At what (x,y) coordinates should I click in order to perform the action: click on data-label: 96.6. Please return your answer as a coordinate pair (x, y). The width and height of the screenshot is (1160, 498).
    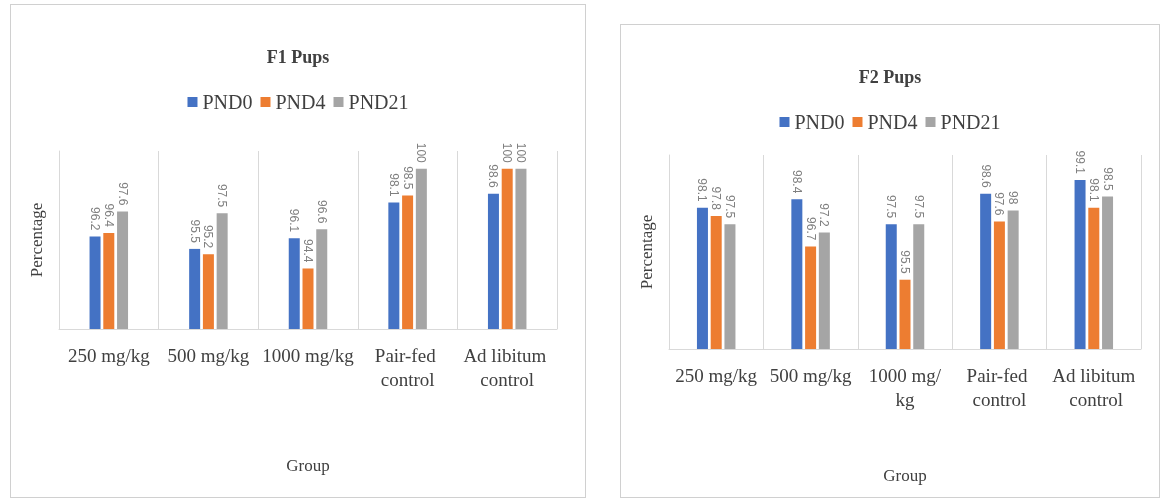
    Looking at the image, I should click on (321, 211).